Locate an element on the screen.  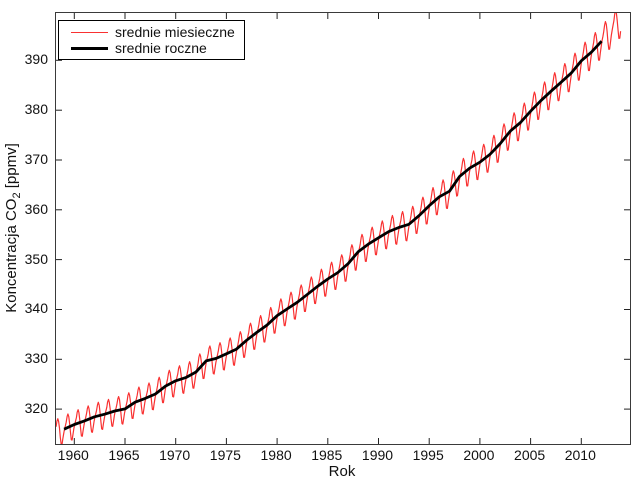
x-tick-label: 1975 is located at coordinates (225, 455).